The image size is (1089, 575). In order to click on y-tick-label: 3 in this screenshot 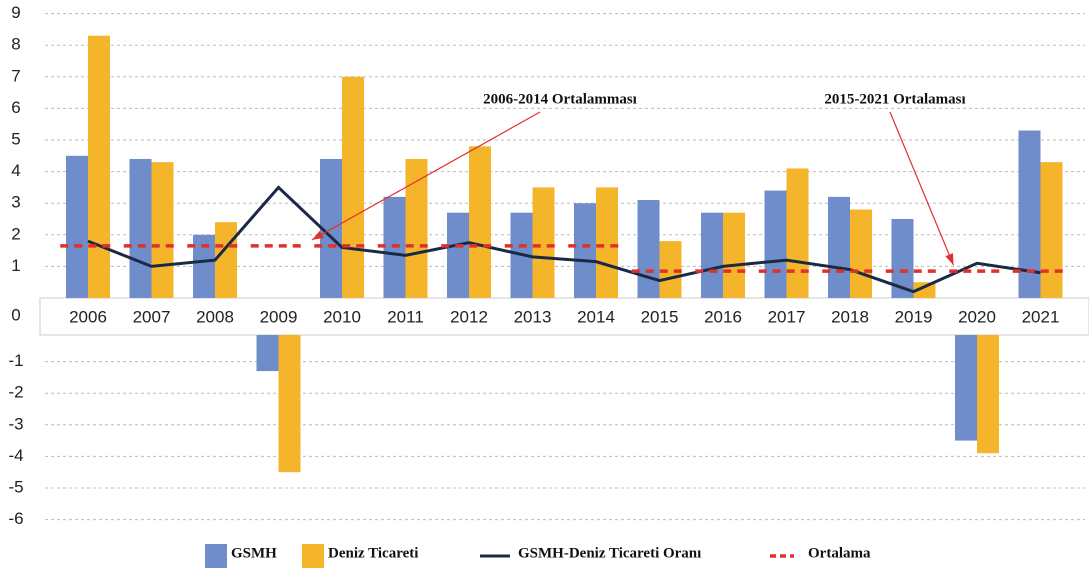, I will do `click(15, 202)`.